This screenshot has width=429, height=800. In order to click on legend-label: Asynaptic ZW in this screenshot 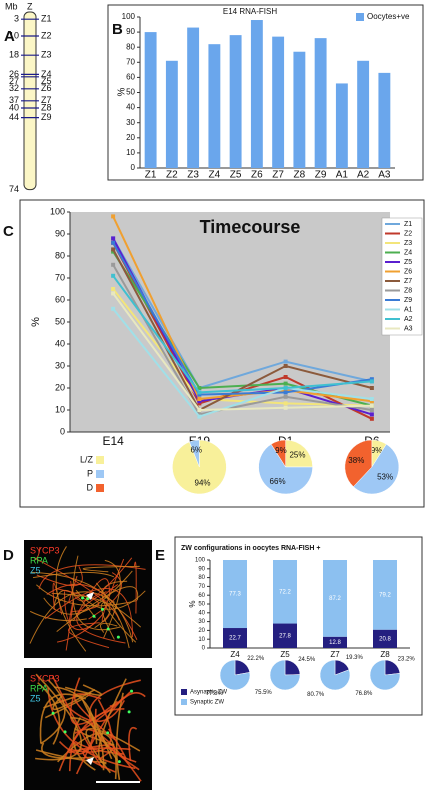, I will do `click(208, 693)`.